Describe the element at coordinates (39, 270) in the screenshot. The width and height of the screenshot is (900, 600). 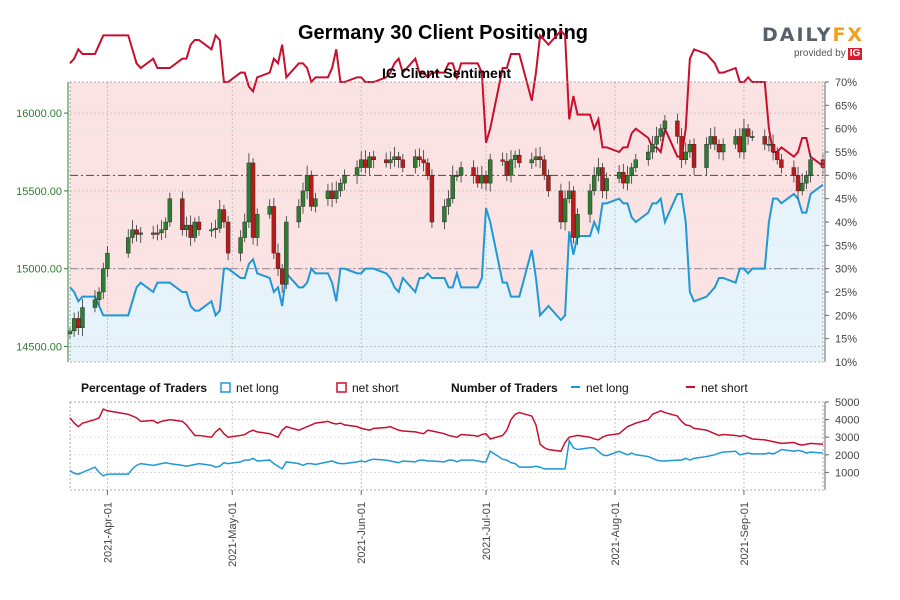
I see `price-tick-label: 15000.00` at that location.